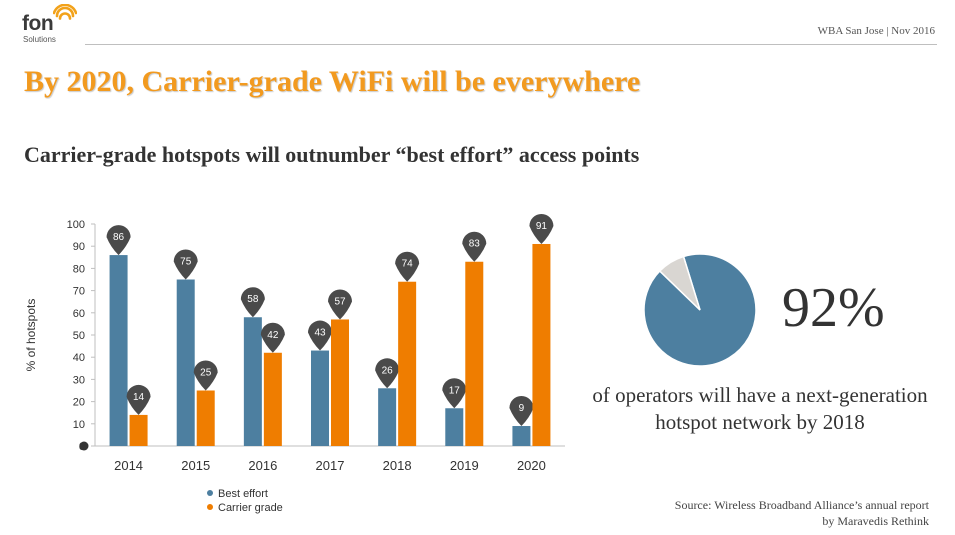  Describe the element at coordinates (250, 508) in the screenshot. I see `legend-label: Carrier grade` at that location.